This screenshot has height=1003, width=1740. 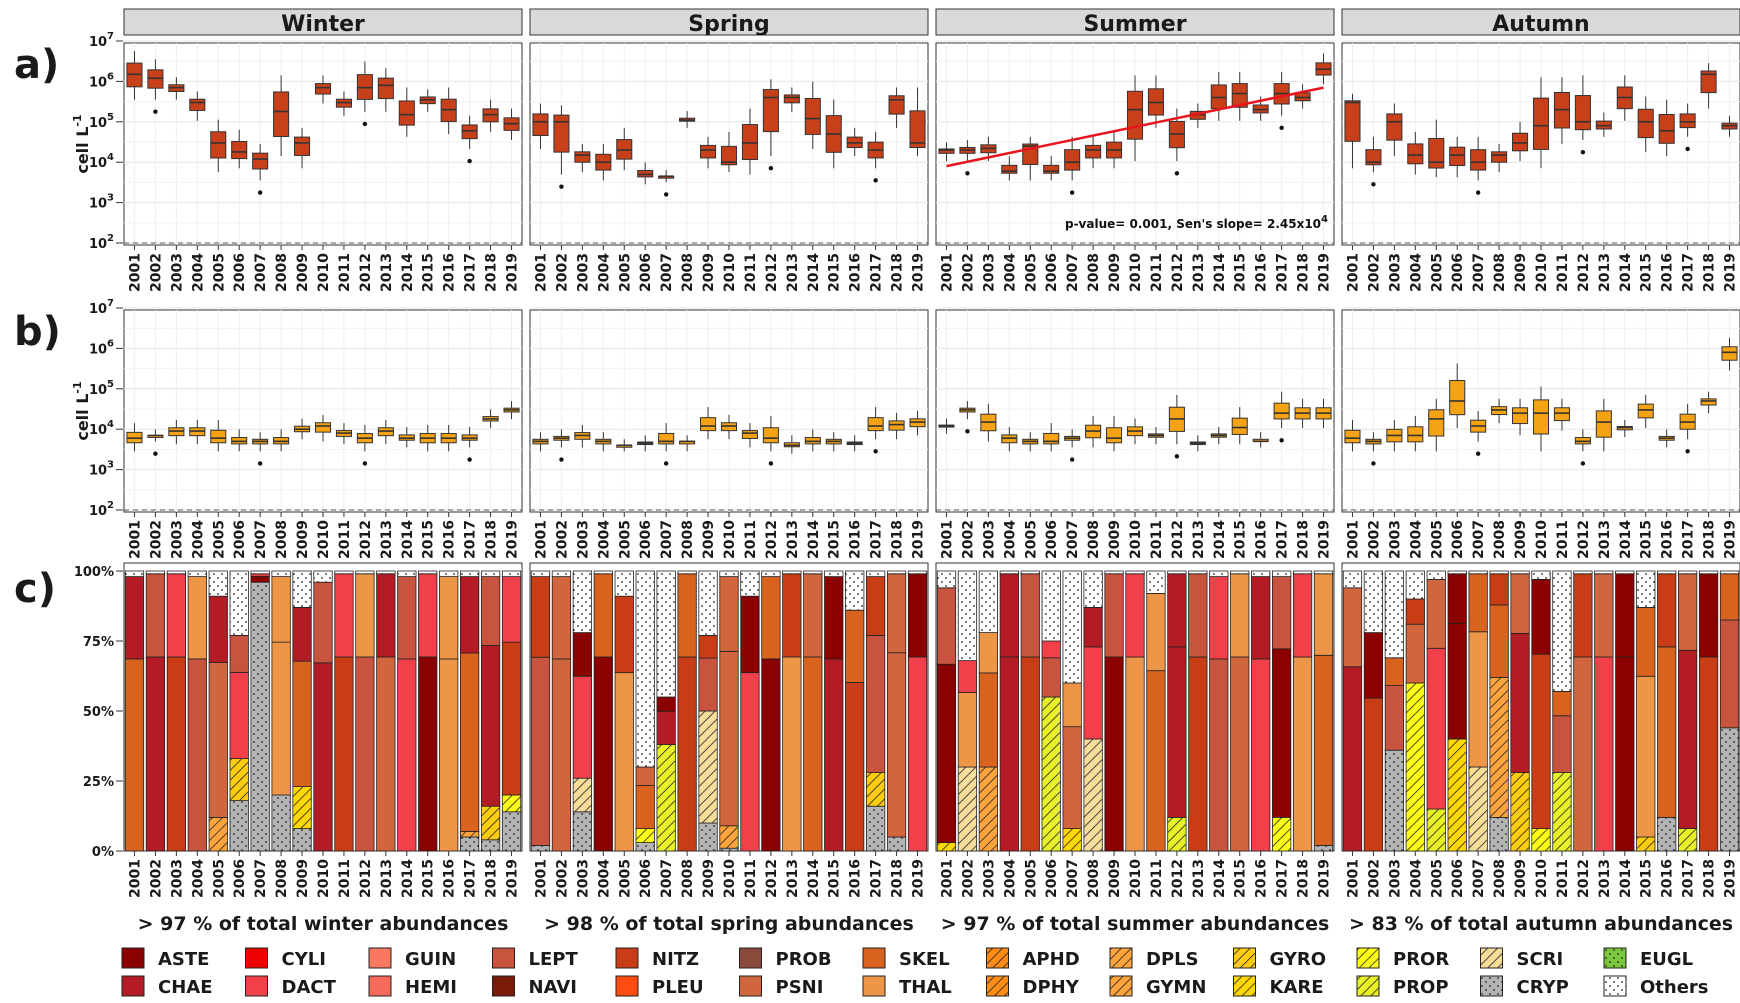 What do you see at coordinates (1281, 440) in the screenshot?
I see `outlier-b-summer-2017` at bounding box center [1281, 440].